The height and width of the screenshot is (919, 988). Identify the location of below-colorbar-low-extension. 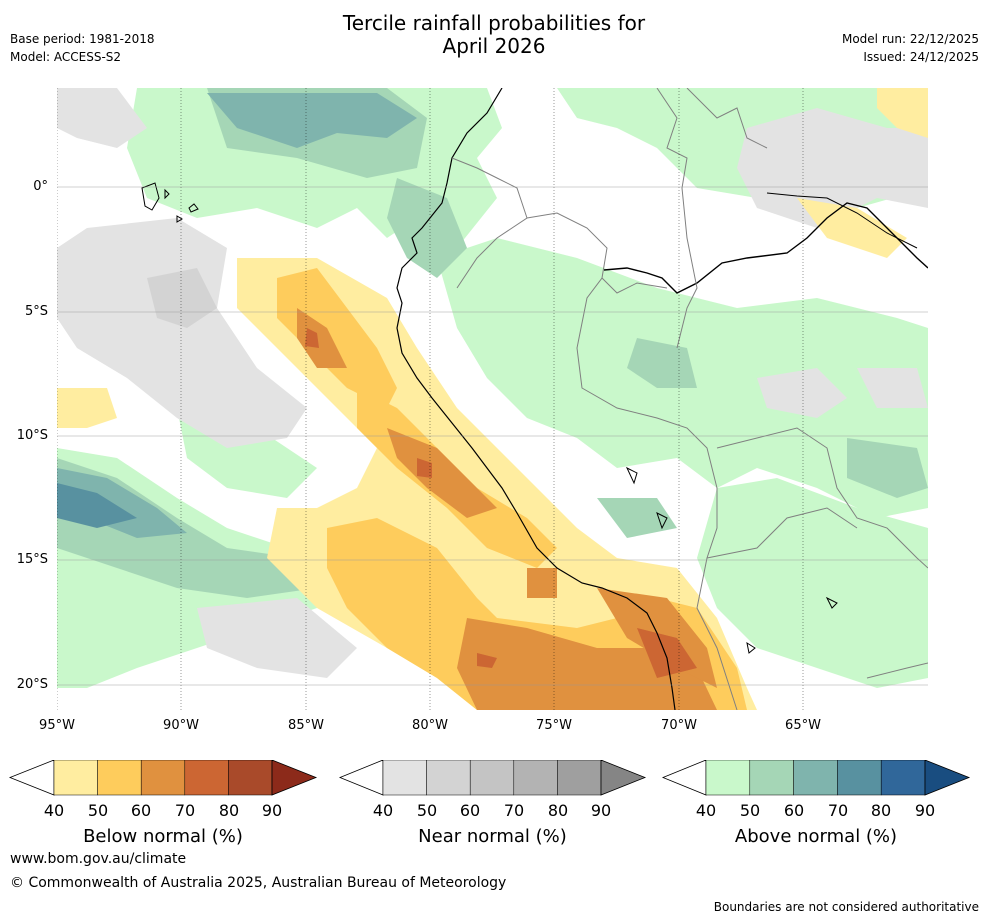
(31, 778).